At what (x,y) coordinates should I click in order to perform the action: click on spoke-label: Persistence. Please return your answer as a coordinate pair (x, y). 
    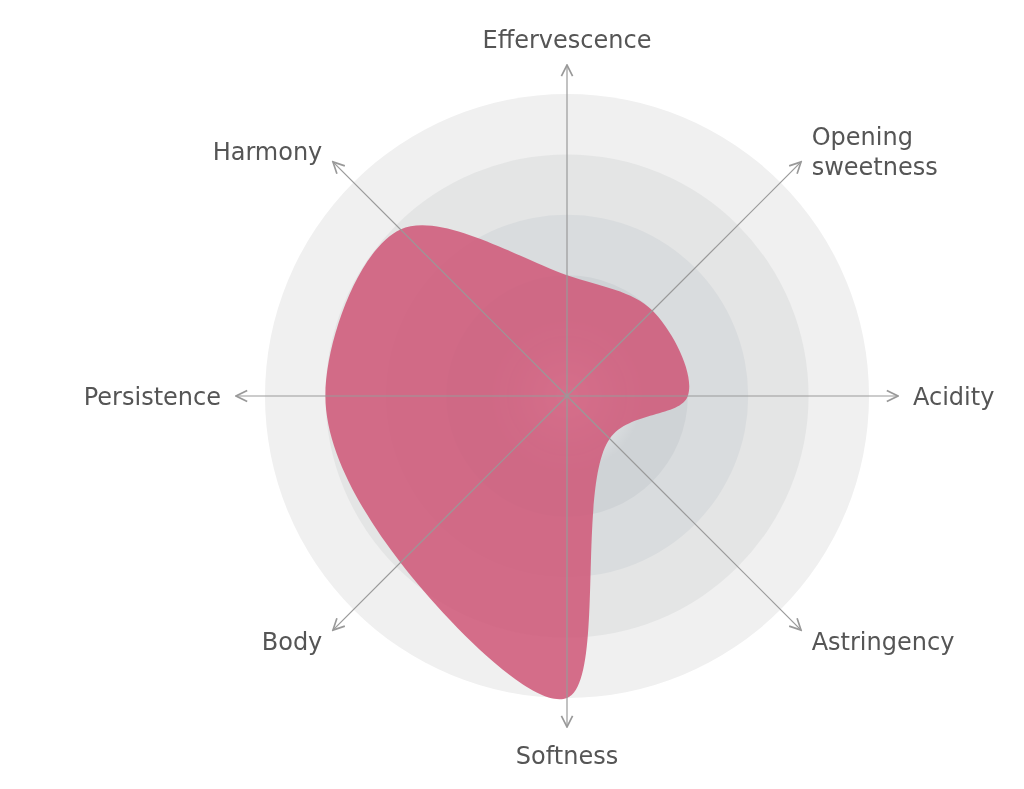
    Looking at the image, I should click on (152, 397).